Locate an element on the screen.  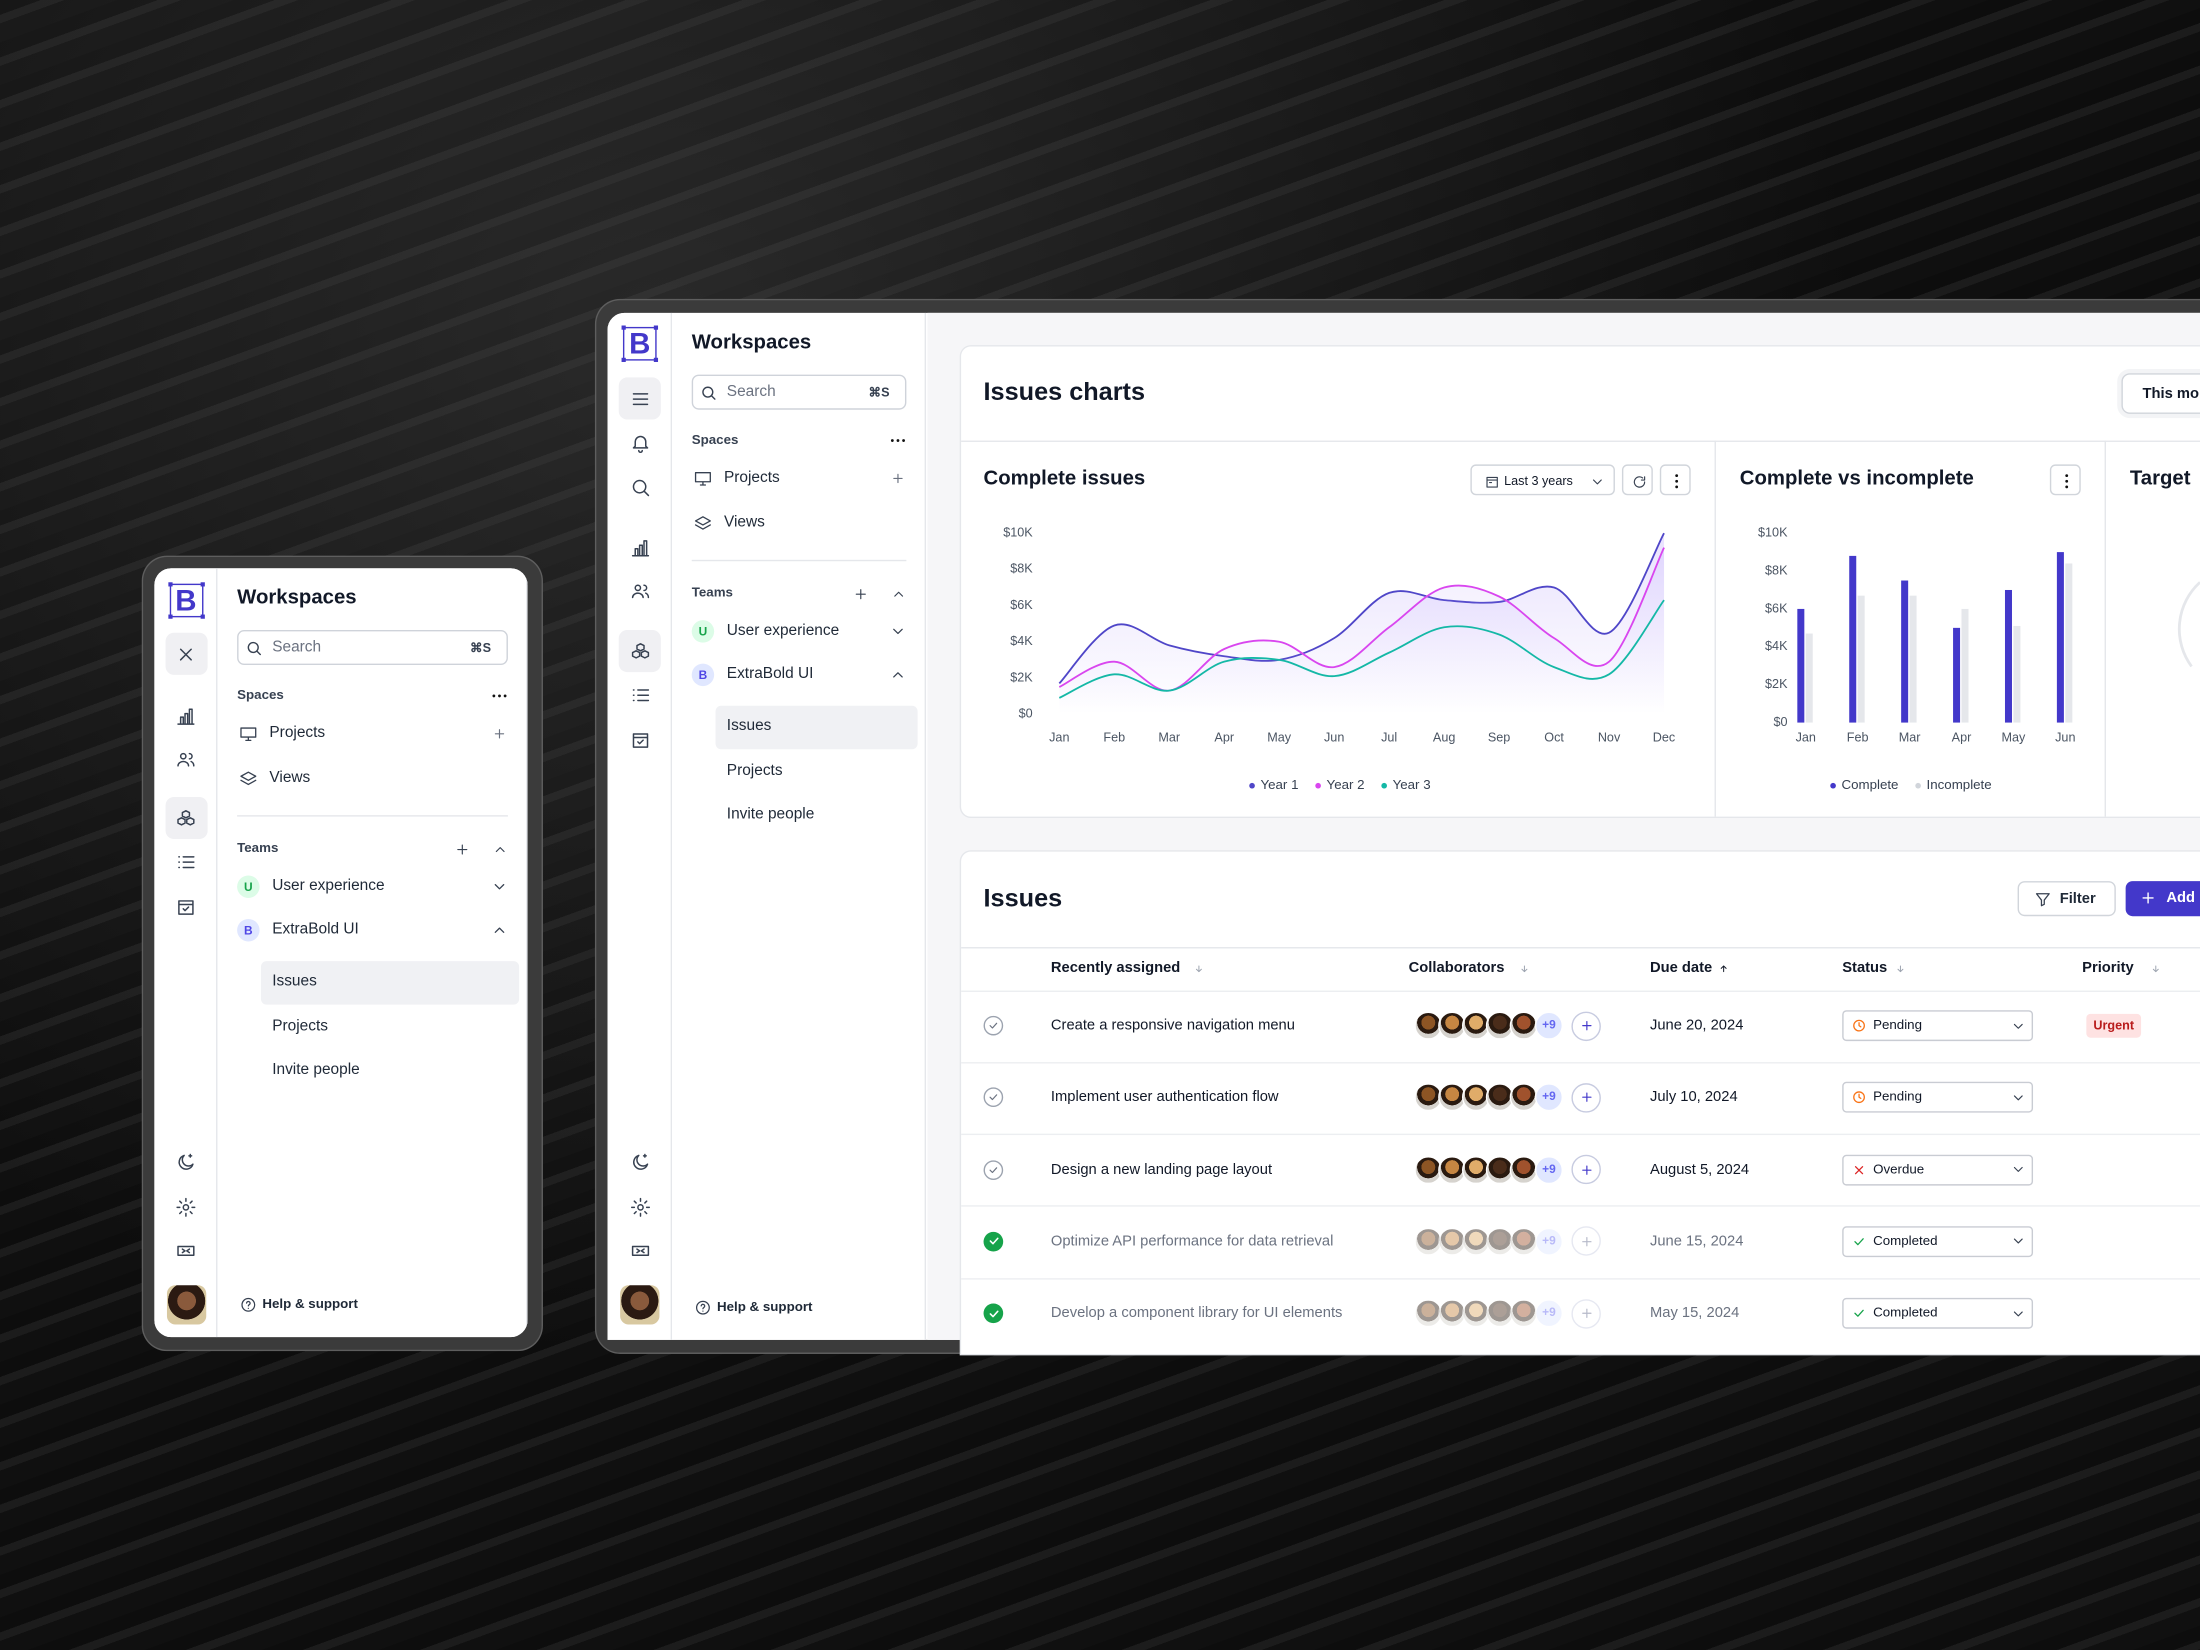
column-header: Collaborators is located at coordinates (1456, 968).